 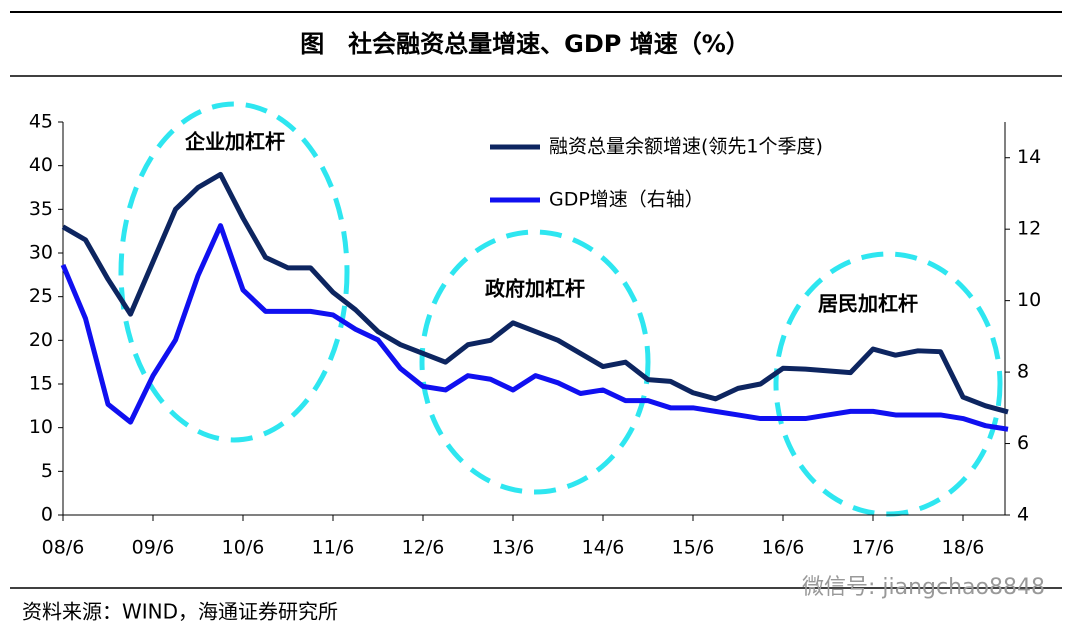 I want to click on y-tick-label: 25, so click(x=41, y=296).